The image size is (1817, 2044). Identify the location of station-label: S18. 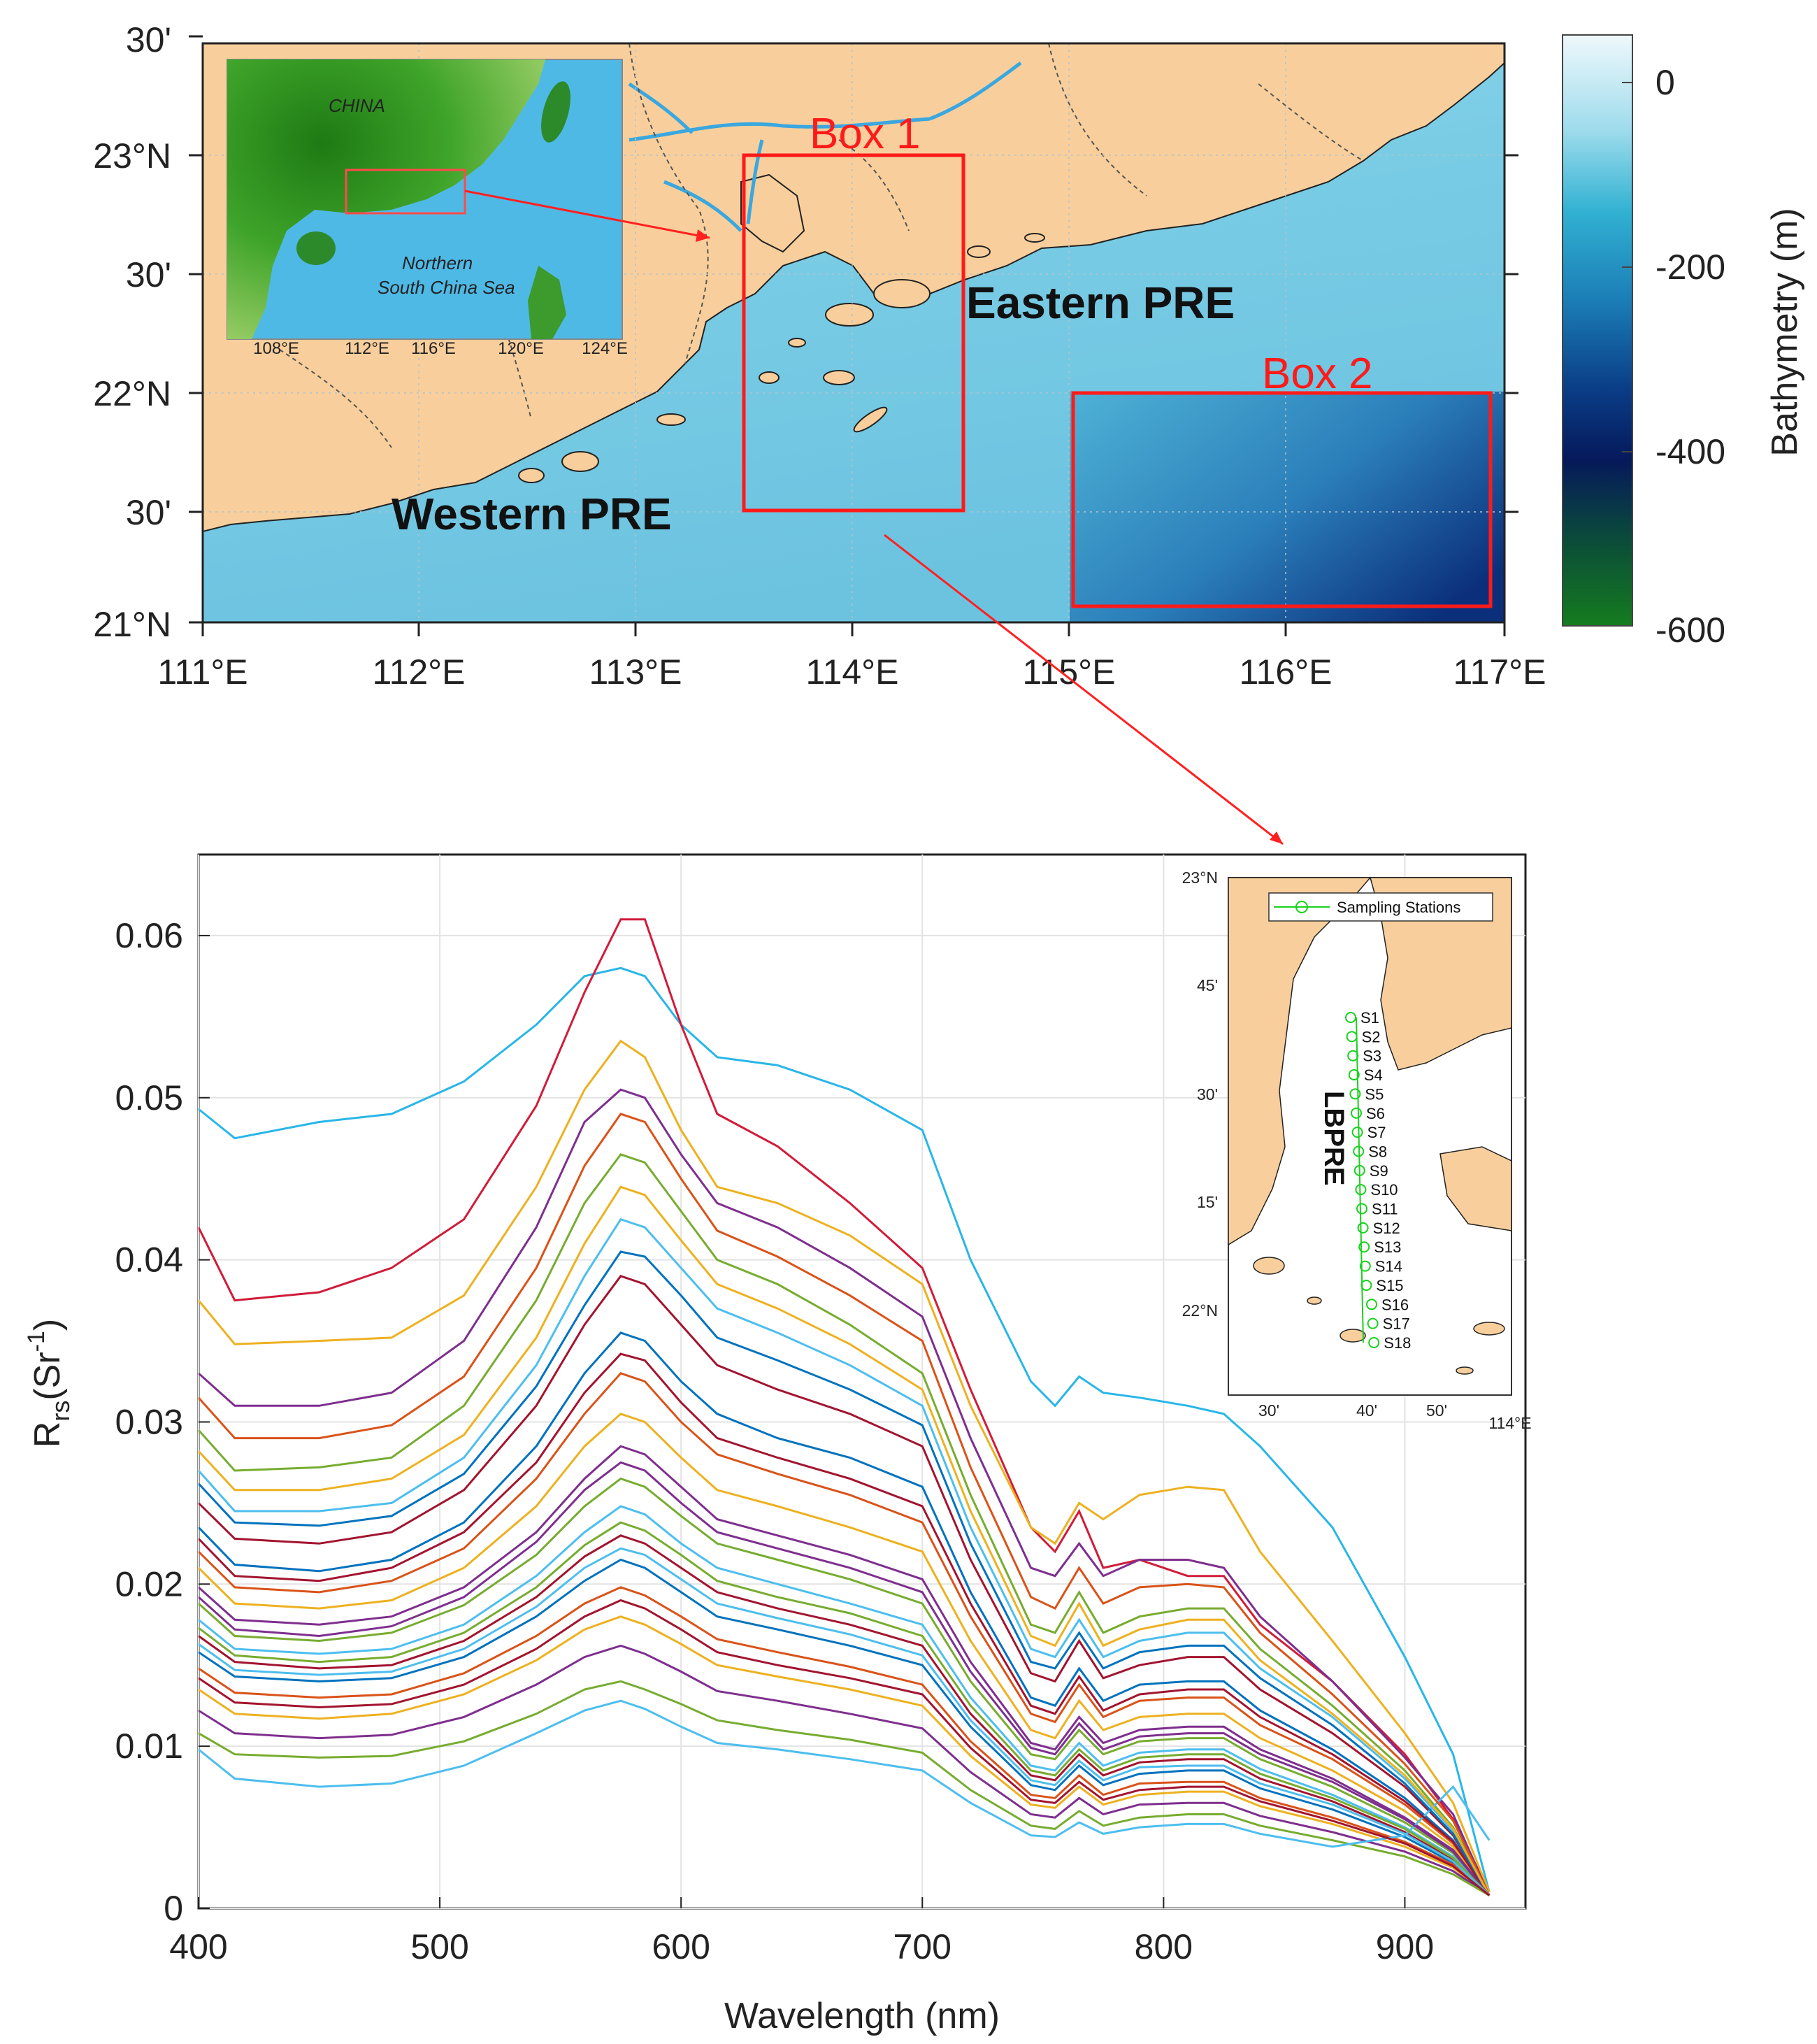
(1397, 1343).